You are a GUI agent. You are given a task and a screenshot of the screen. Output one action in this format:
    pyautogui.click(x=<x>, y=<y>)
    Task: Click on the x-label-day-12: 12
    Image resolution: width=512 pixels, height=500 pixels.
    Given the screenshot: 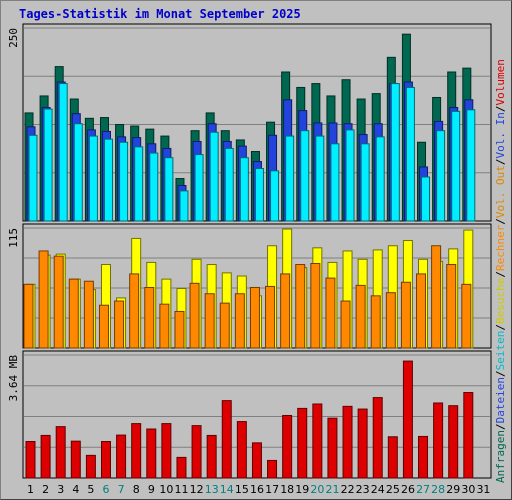 What is the action you would take?
    pyautogui.click(x=197, y=489)
    